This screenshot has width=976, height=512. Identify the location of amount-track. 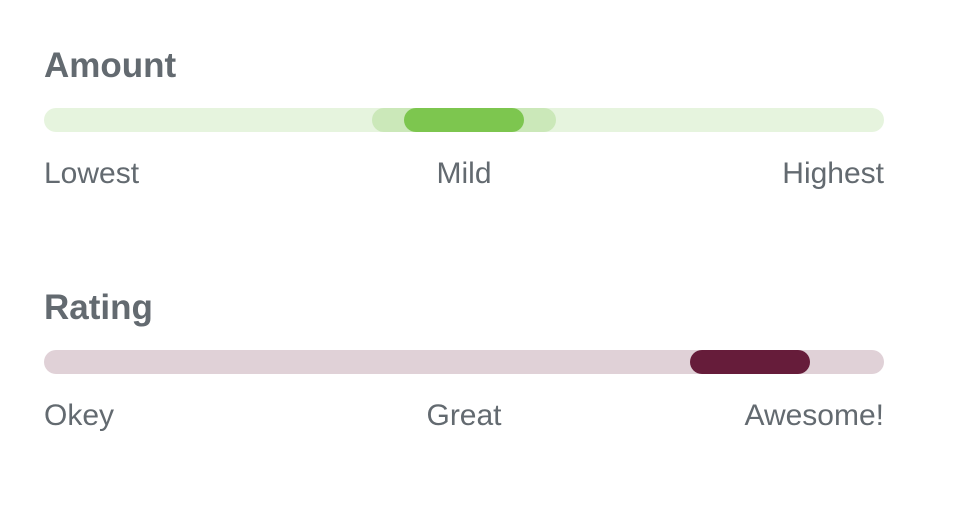
(464, 120).